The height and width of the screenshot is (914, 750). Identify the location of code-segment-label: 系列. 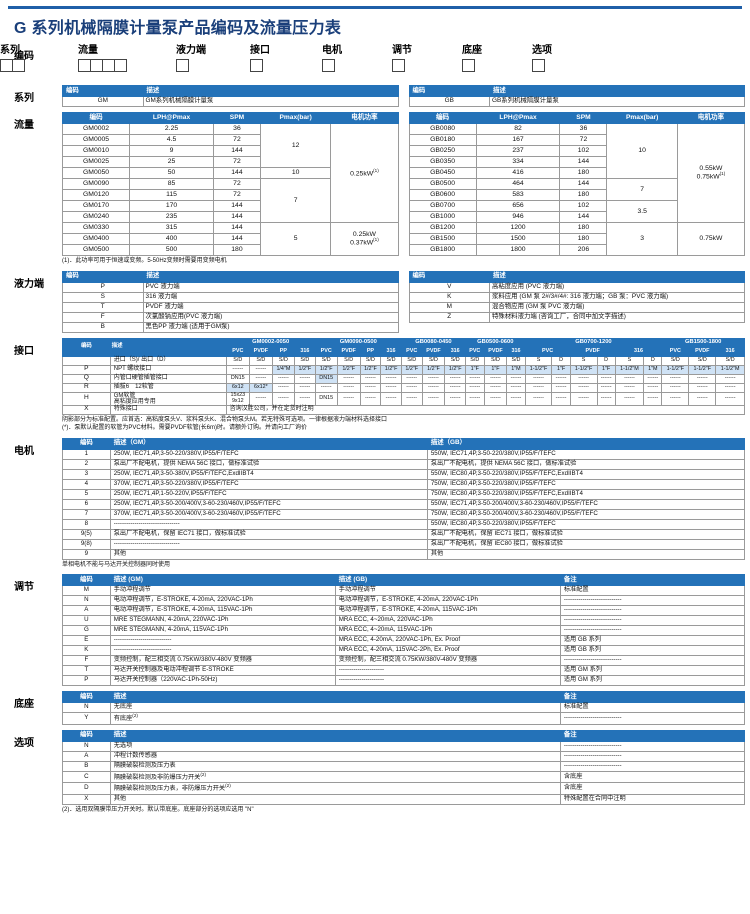
(10, 50).